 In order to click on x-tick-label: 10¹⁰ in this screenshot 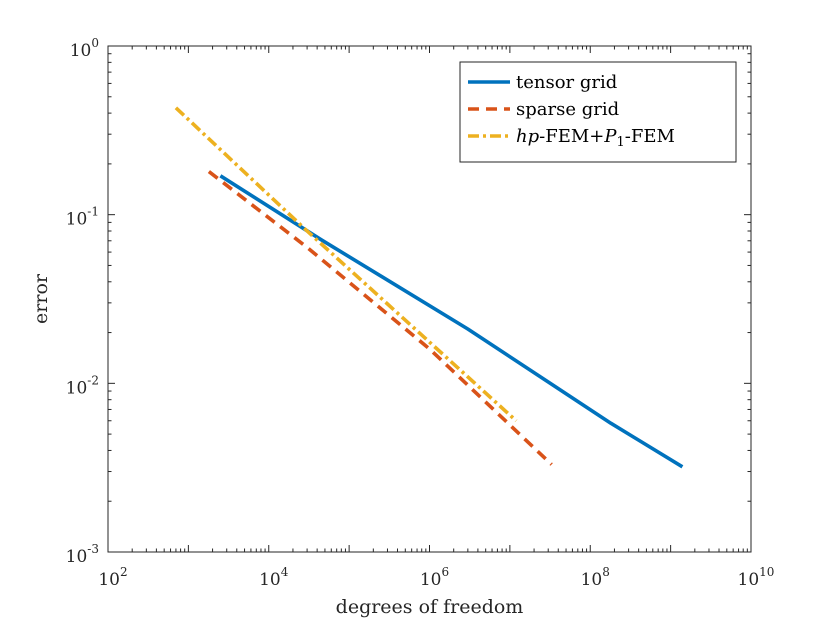, I will do `click(756, 577)`.